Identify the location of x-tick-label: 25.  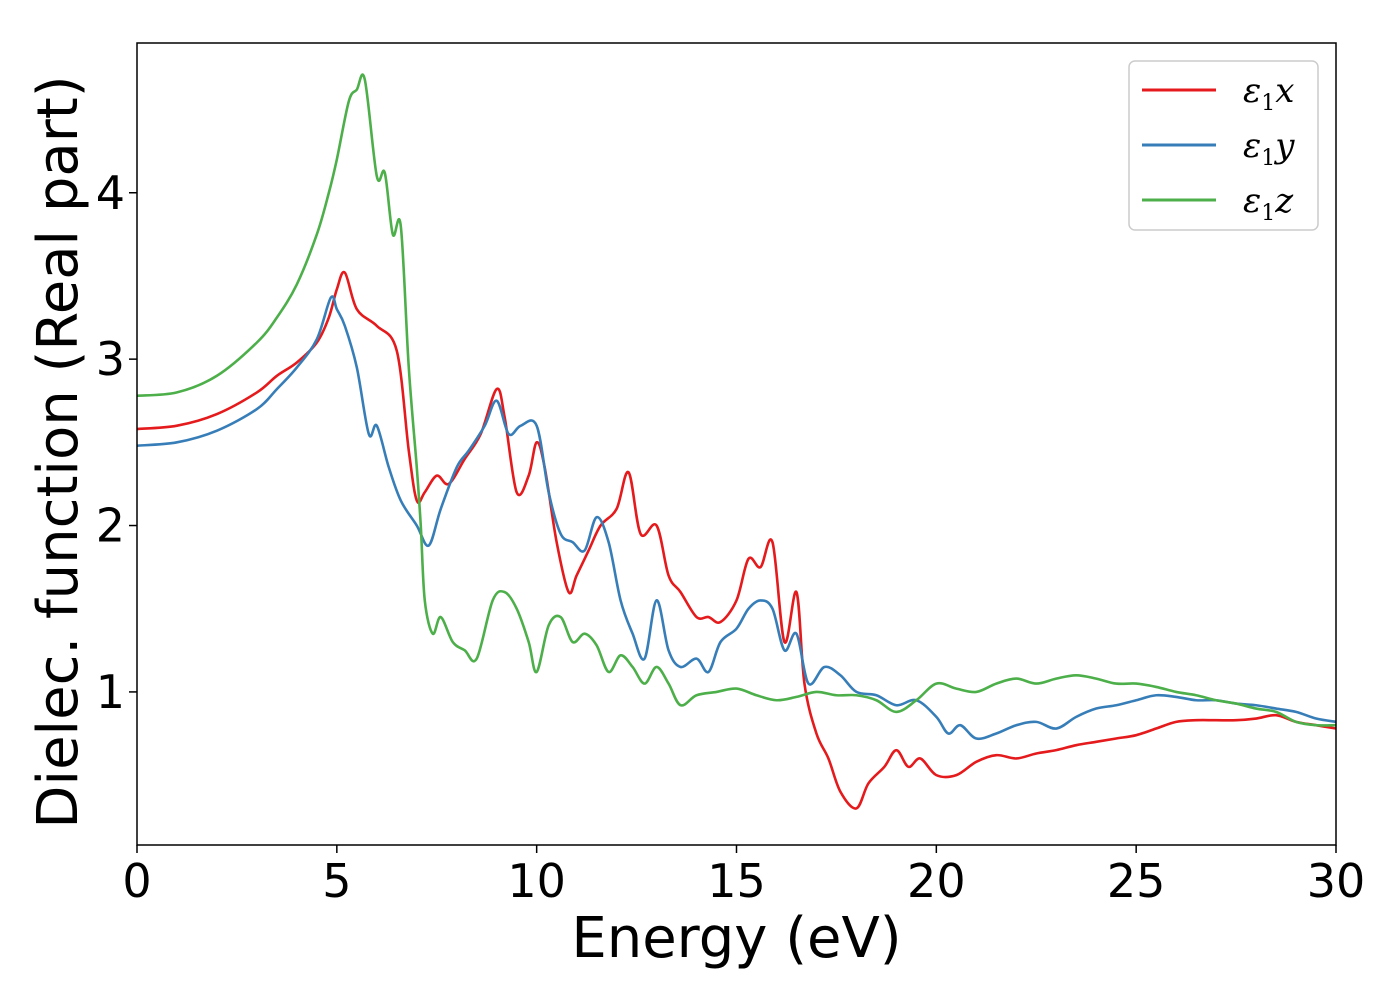
(1136, 881).